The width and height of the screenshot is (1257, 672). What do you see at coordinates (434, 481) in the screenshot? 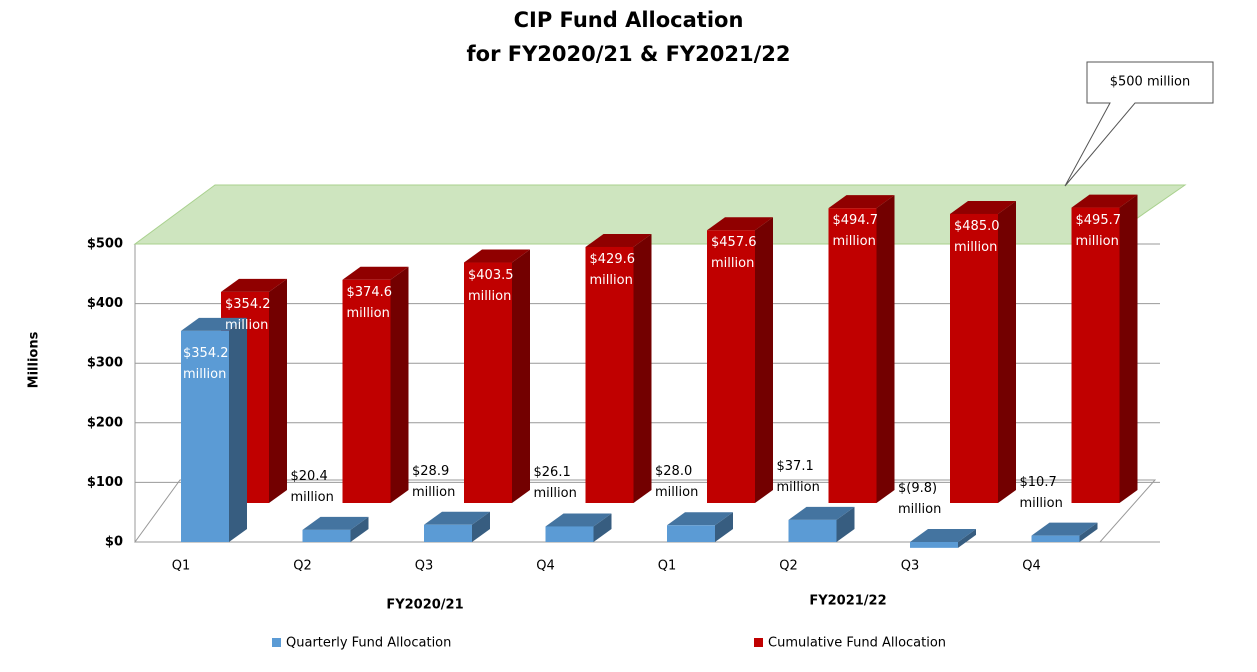
I see `value-label: $28.9 million` at bounding box center [434, 481].